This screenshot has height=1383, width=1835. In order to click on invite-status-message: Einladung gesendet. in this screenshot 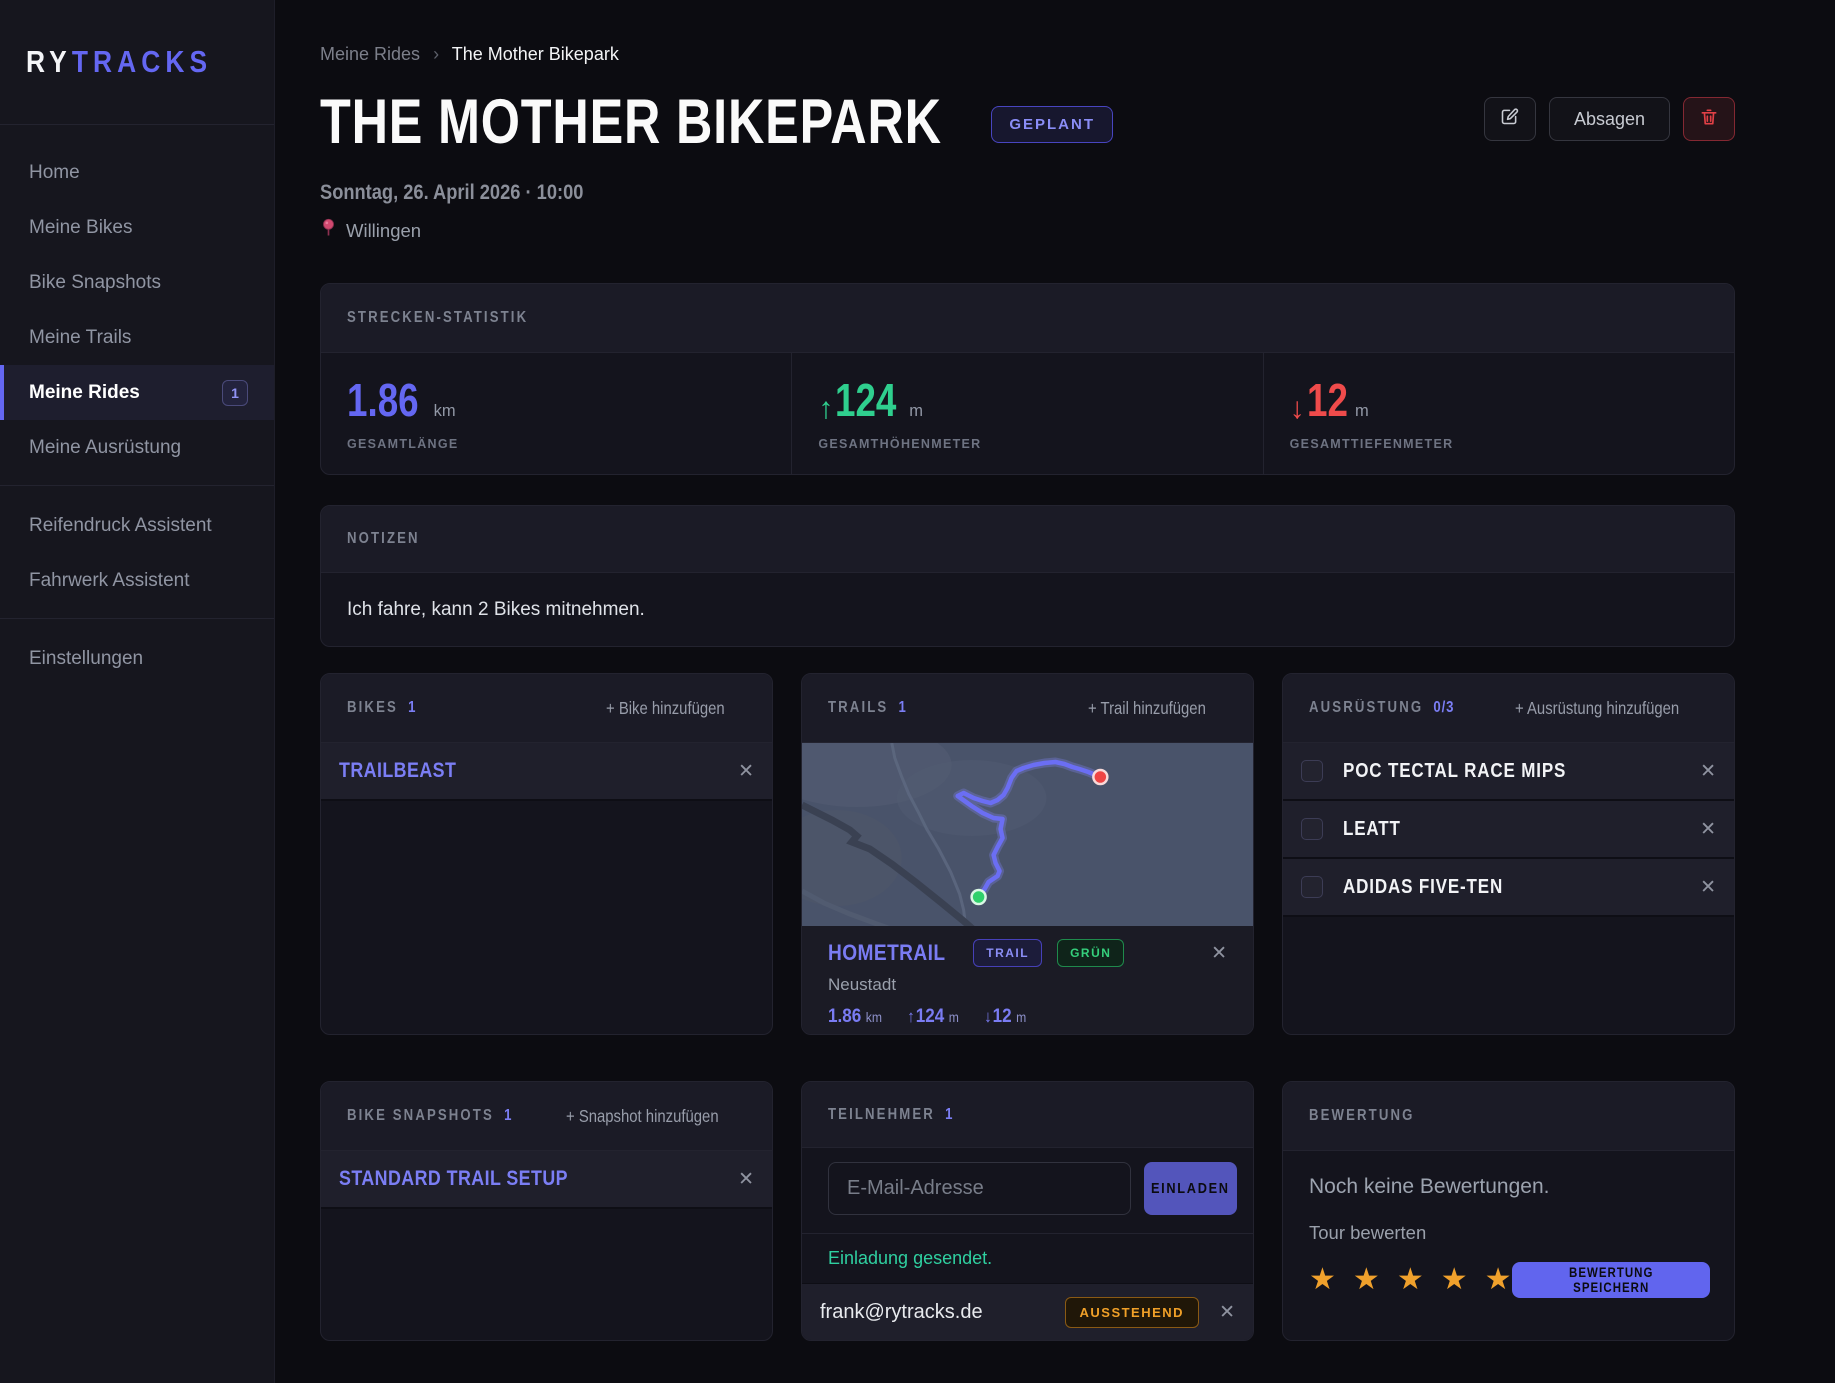, I will do `click(1027, 1258)`.